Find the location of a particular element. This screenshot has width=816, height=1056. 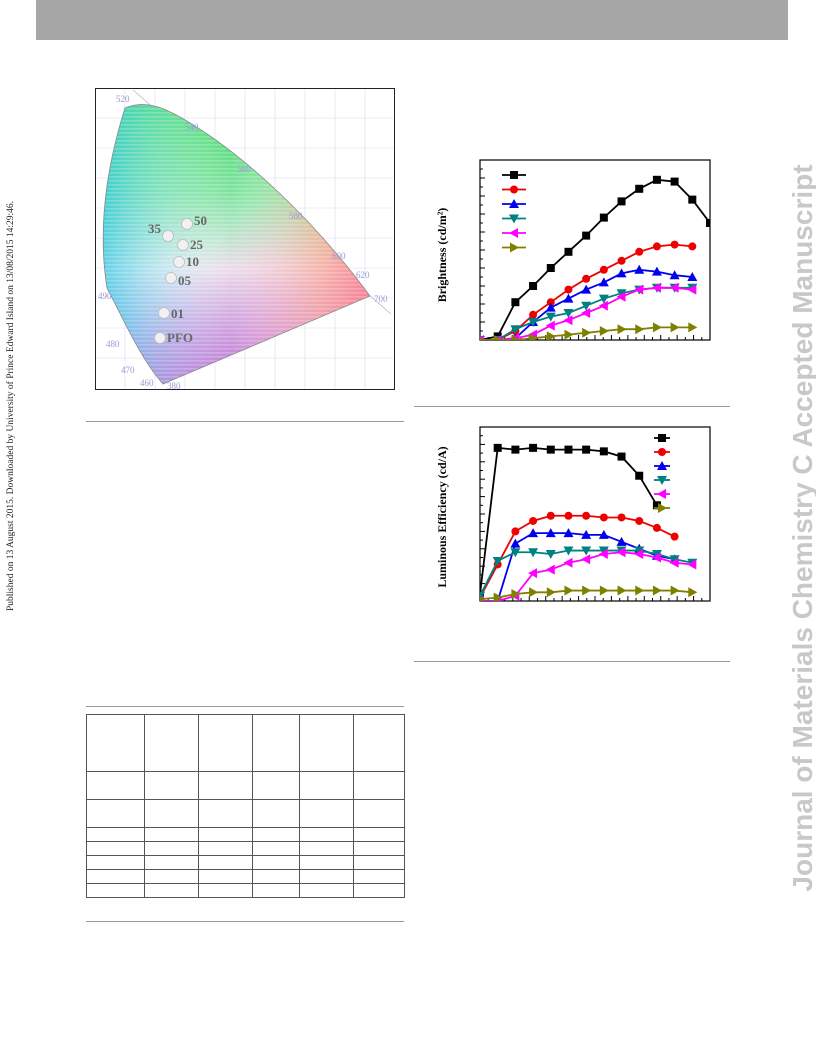

brightness-chart-svg: Brightness (cd/m²) is located at coordinates (573, 250).